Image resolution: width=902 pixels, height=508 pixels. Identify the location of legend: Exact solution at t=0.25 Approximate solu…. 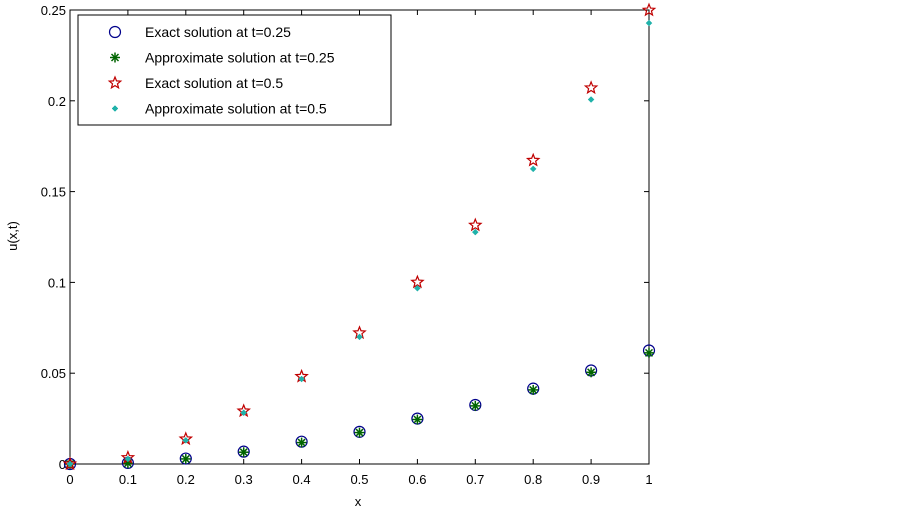
(234, 70).